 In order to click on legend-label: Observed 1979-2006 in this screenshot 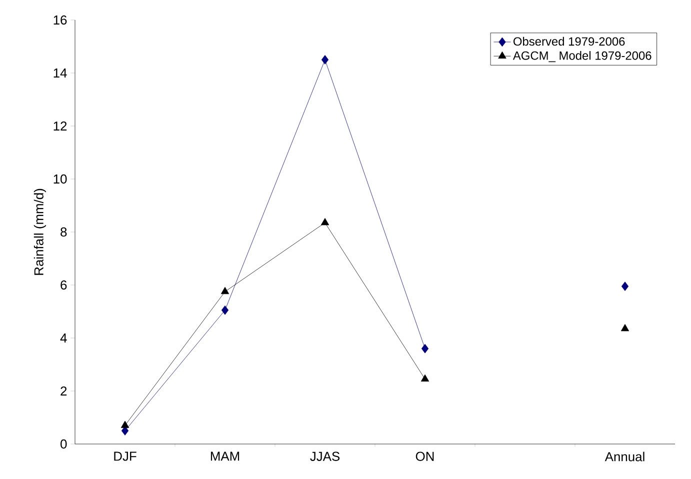, I will do `click(569, 41)`.